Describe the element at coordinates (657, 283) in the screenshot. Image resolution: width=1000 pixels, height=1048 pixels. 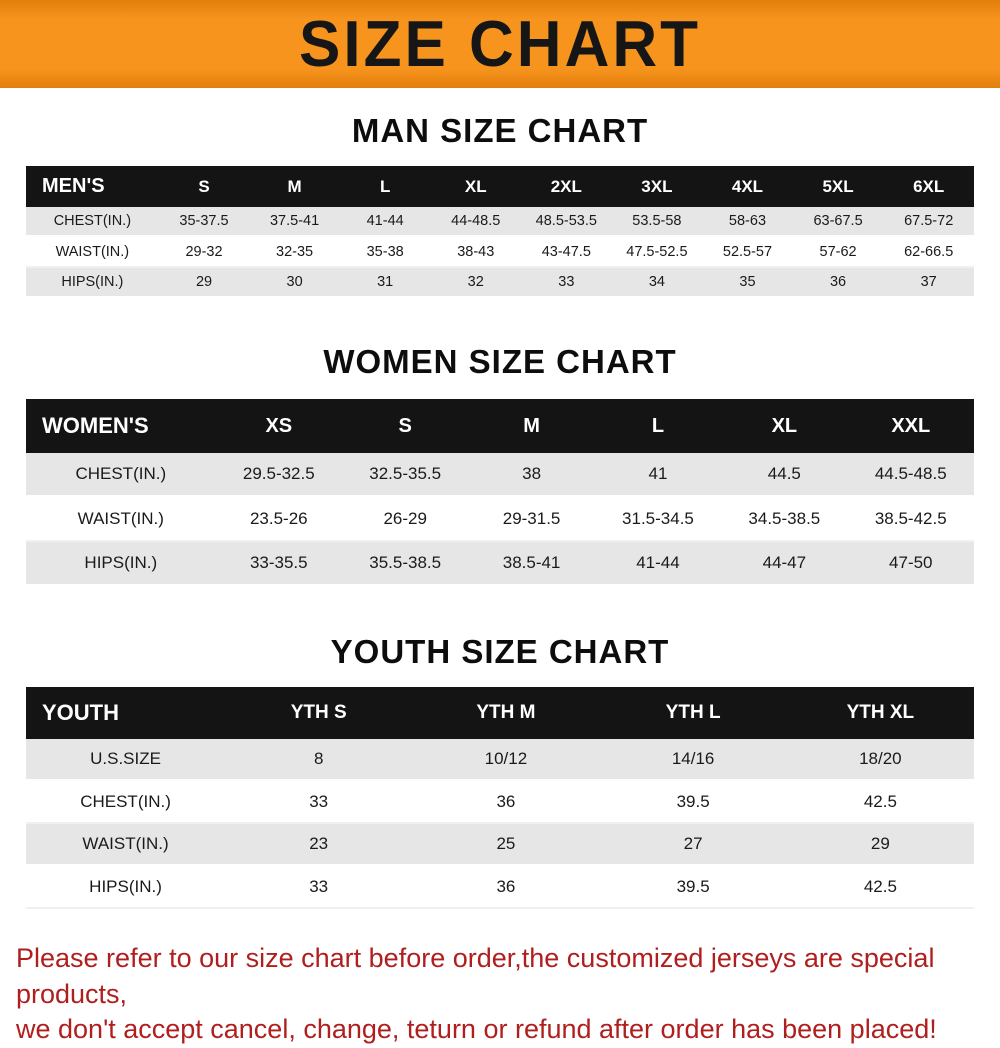
I see `measurement-cell: 34` at that location.